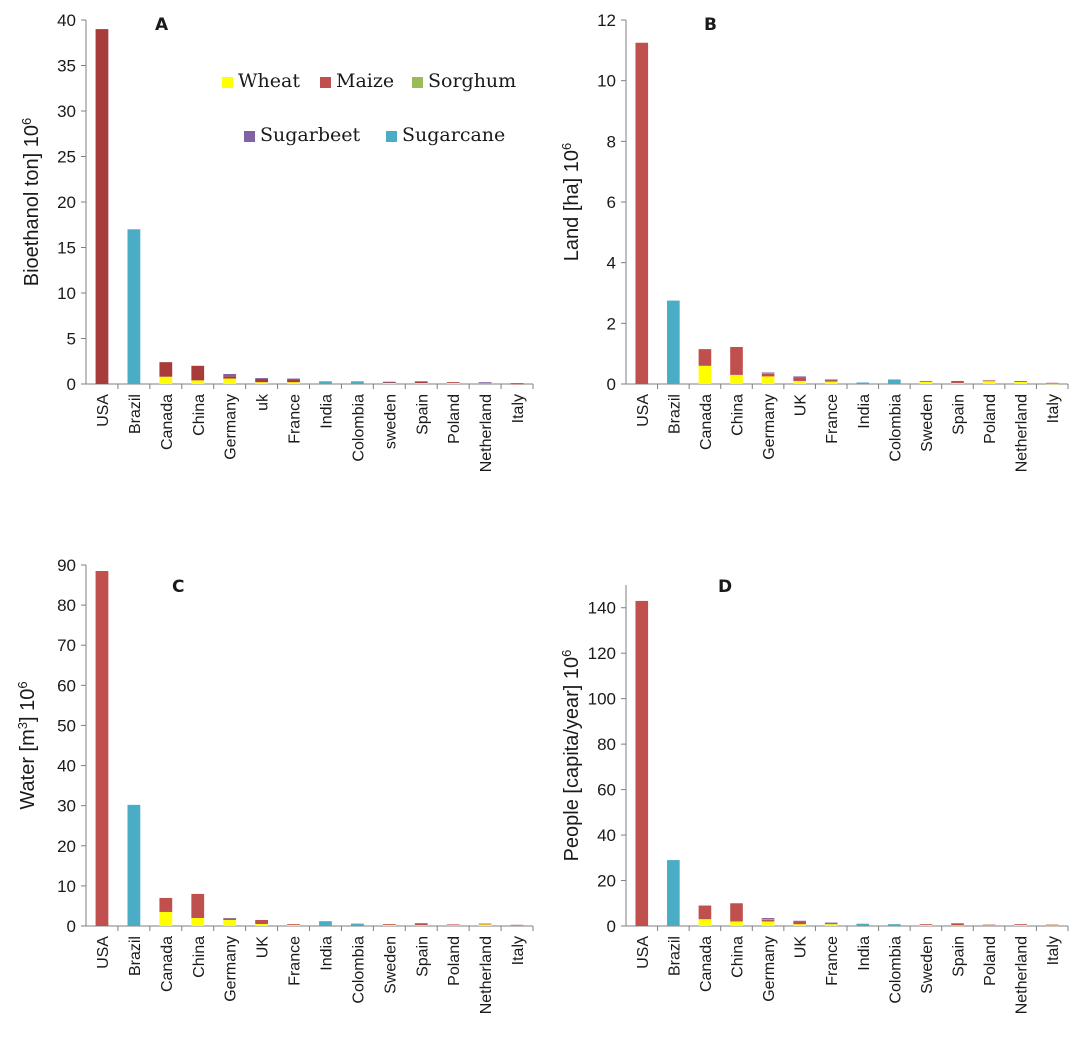 The image size is (1077, 1042). I want to click on x-category-label: Spain, so click(959, 414).